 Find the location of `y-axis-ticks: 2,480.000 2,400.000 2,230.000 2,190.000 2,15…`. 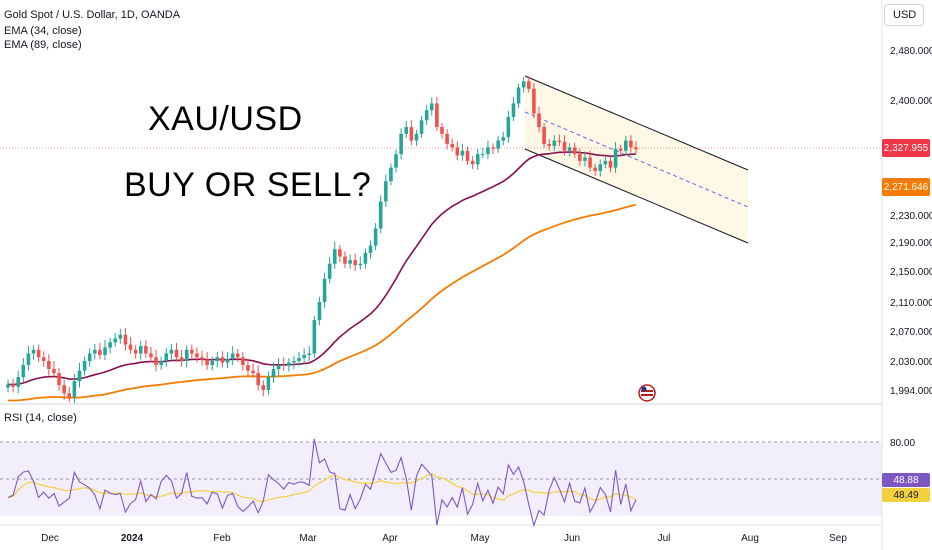

y-axis-ticks: 2,480.000 2,400.000 2,230.000 2,190.000 2,15… is located at coordinates (911, 221).